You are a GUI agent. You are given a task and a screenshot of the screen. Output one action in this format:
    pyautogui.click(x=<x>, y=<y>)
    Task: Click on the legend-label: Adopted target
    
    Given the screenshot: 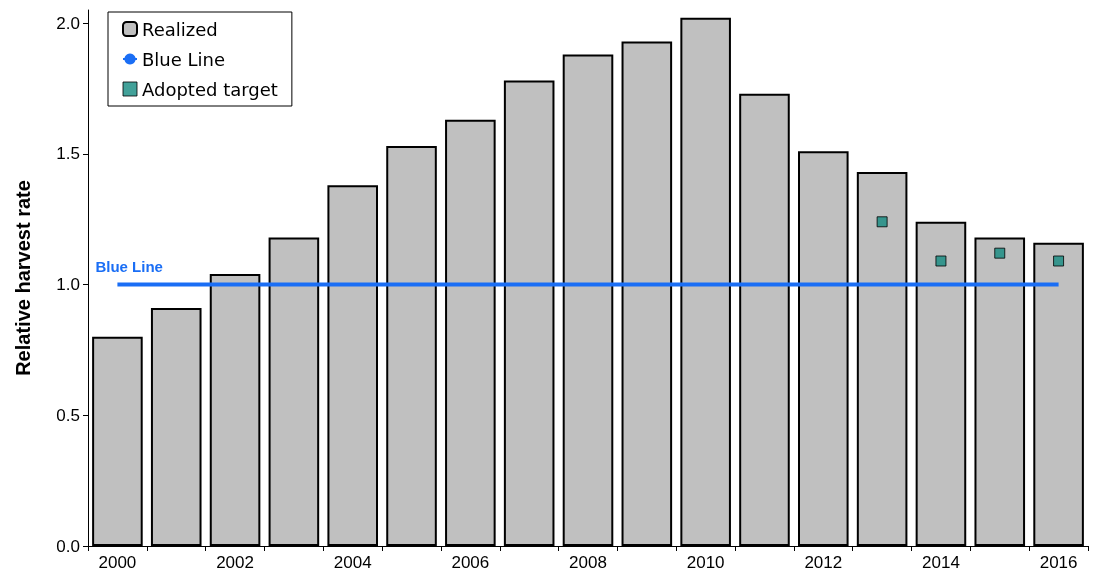 What is the action you would take?
    pyautogui.click(x=210, y=89)
    